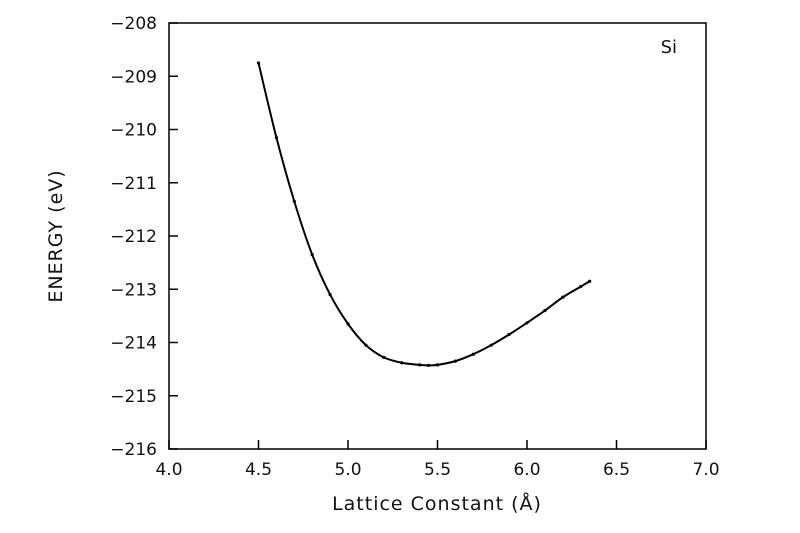 The image size is (800, 533). Describe the element at coordinates (437, 503) in the screenshot. I see `x-axis-title: Lattice Constant (Å)` at that location.